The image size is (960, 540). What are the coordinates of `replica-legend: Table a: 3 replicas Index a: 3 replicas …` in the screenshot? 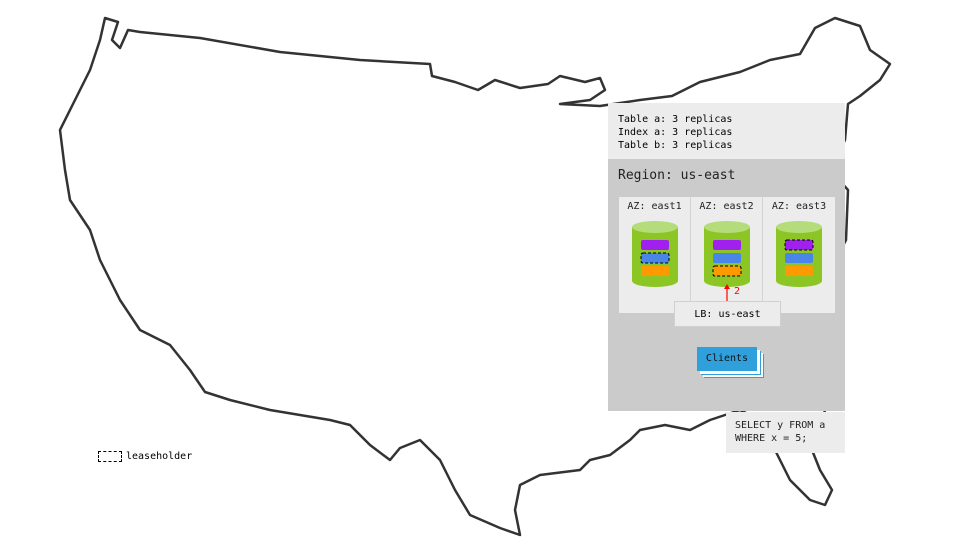 It's located at (726, 131).